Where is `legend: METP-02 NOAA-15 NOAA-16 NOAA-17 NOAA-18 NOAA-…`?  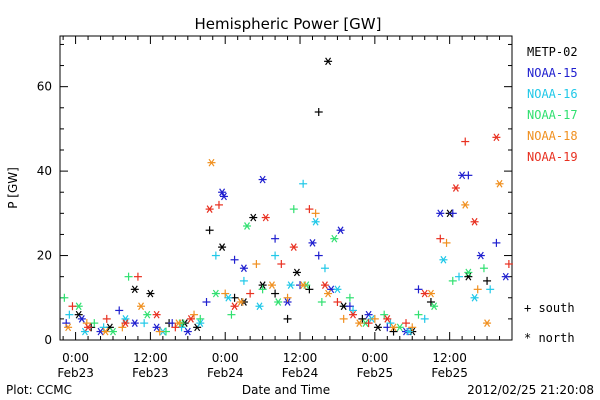 legend: METP-02 NOAA-15 NOAA-16 NOAA-17 NOAA-18 NOAA-… is located at coordinates (552, 104).